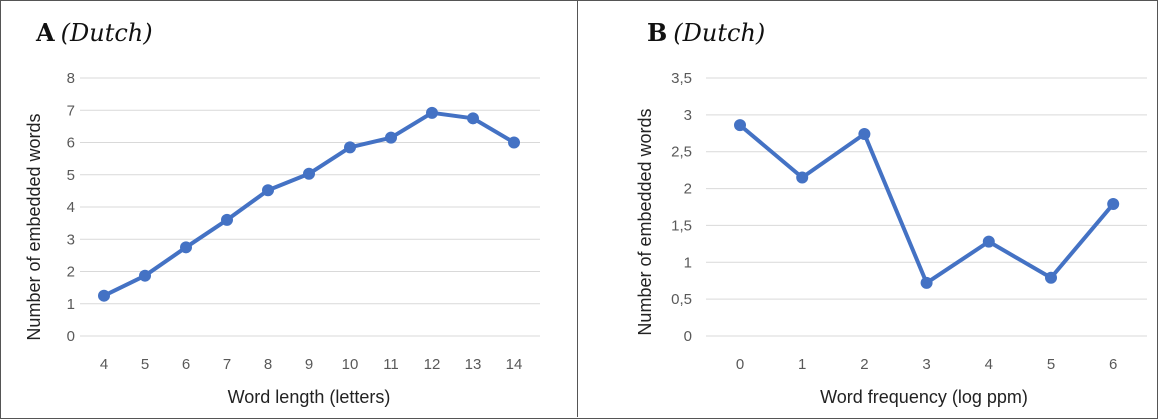 Image resolution: width=1158 pixels, height=419 pixels. Describe the element at coordinates (309, 397) in the screenshot. I see `x-axis-title: Word length (letters)` at that location.